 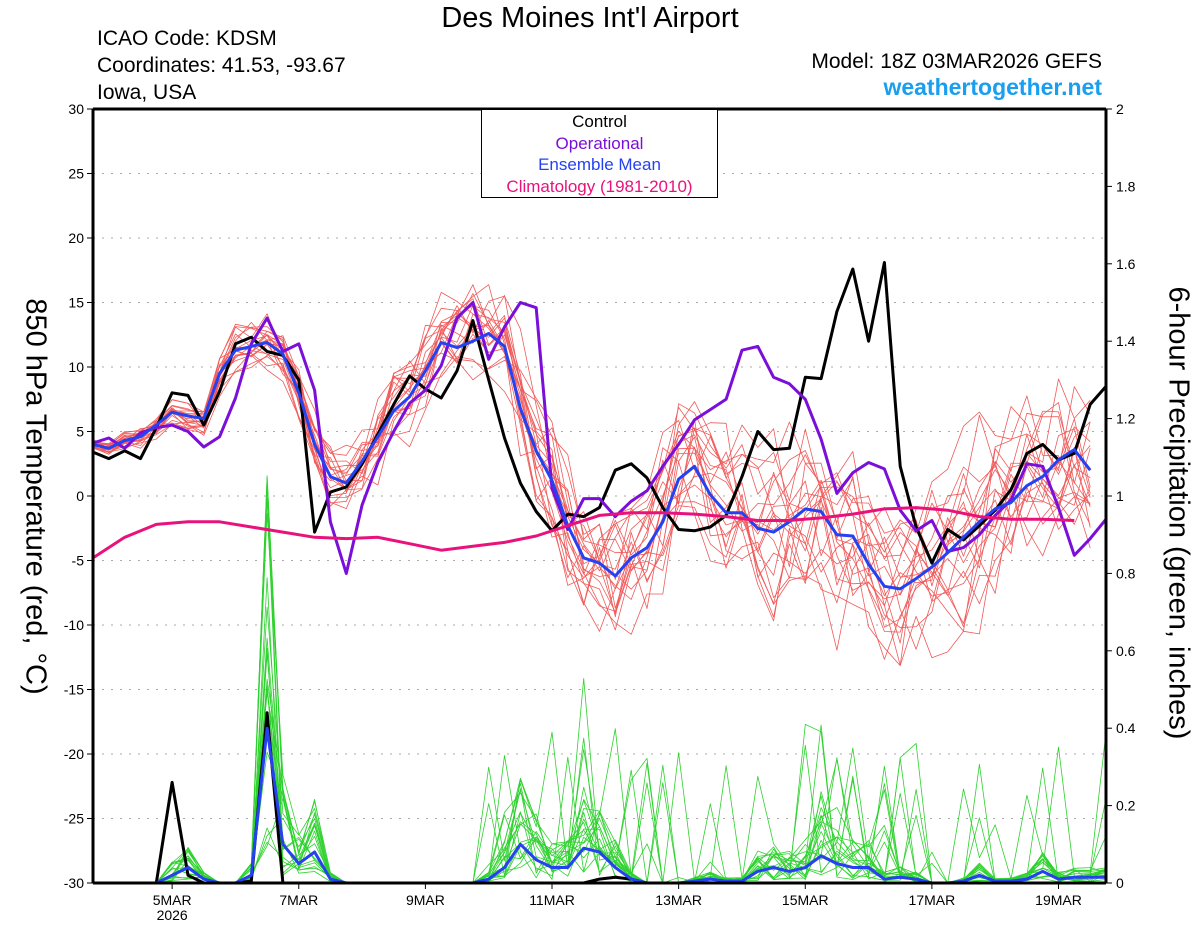 I want to click on x-tick-year: 2026, so click(x=172, y=915).